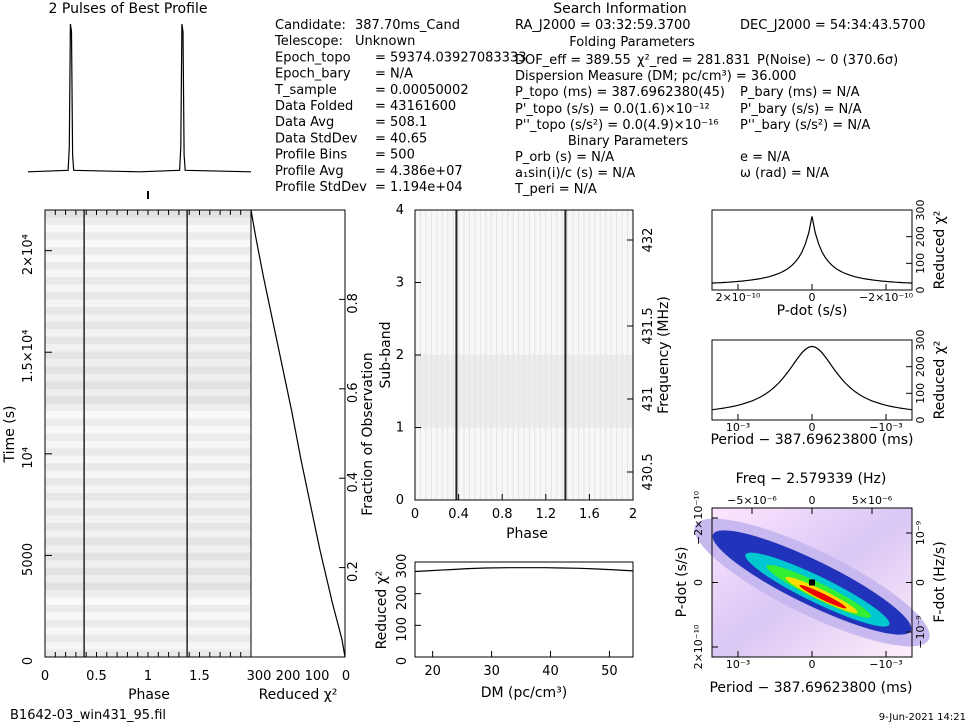 The width and height of the screenshot is (968, 723). What do you see at coordinates (617, 125) in the screenshot?
I see `pdd-topo-text: P''_topo (s/s²) = 0.0(4.9)×10⁻¹⁶` at bounding box center [617, 125].